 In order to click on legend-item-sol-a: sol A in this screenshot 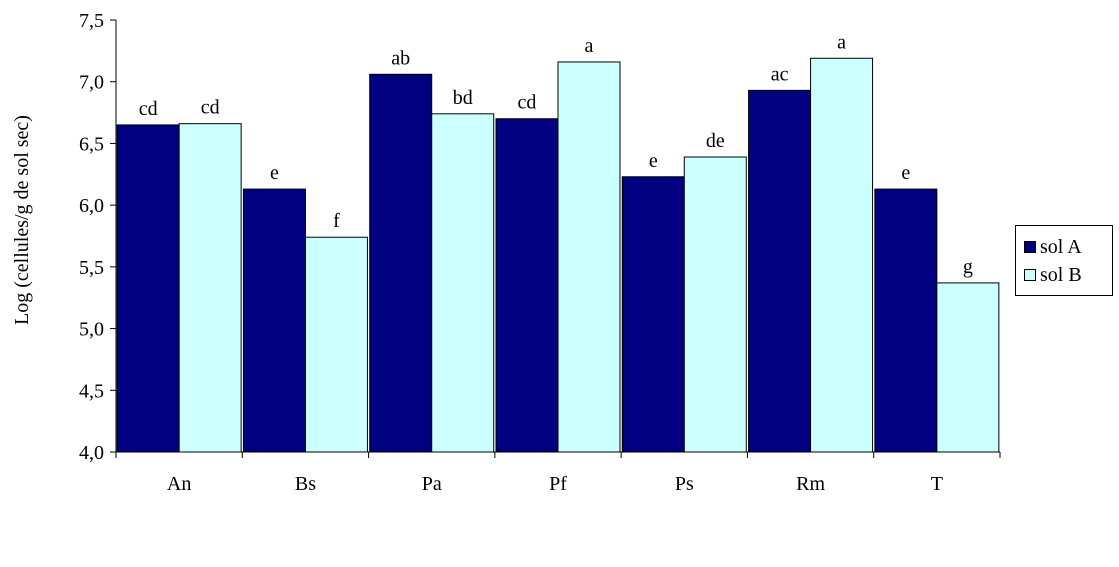, I will do `click(1053, 247)`.